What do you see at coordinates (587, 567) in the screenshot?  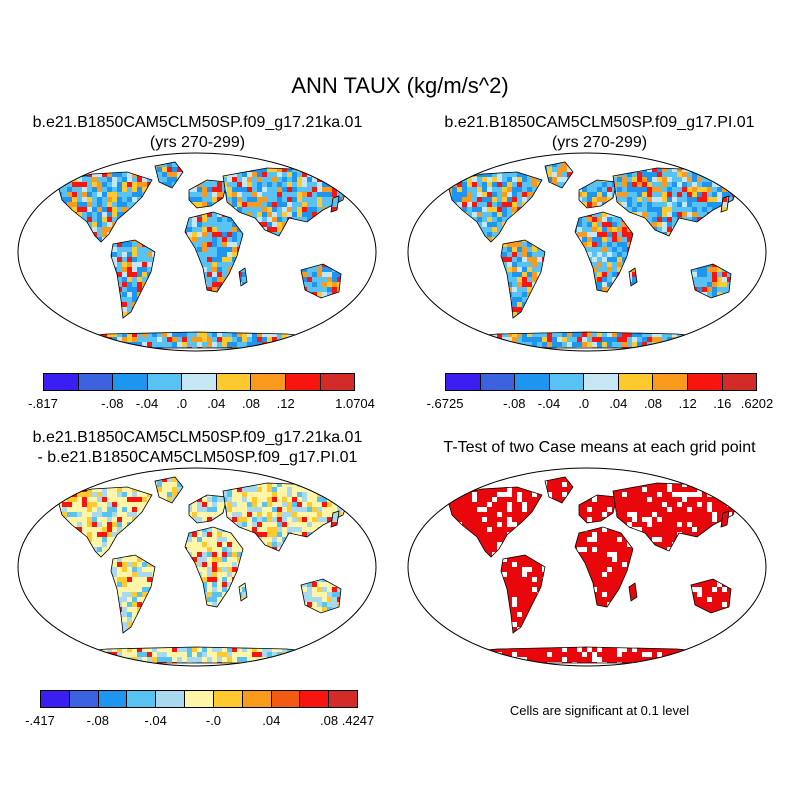 I see `map-ttest` at bounding box center [587, 567].